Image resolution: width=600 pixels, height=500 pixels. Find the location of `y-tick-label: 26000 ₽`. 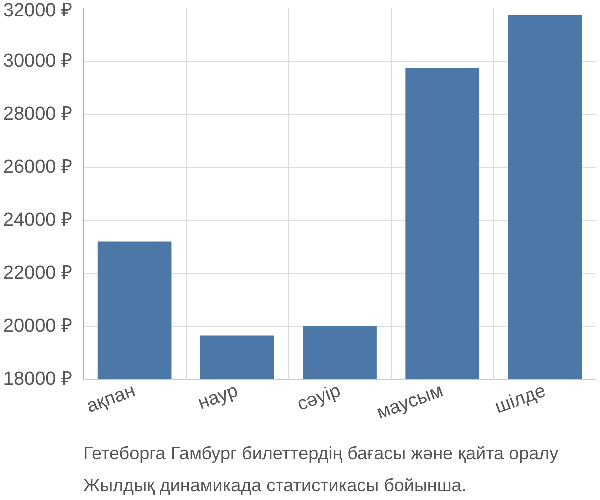

y-tick-label: 26000 ₽ is located at coordinates (38, 167).